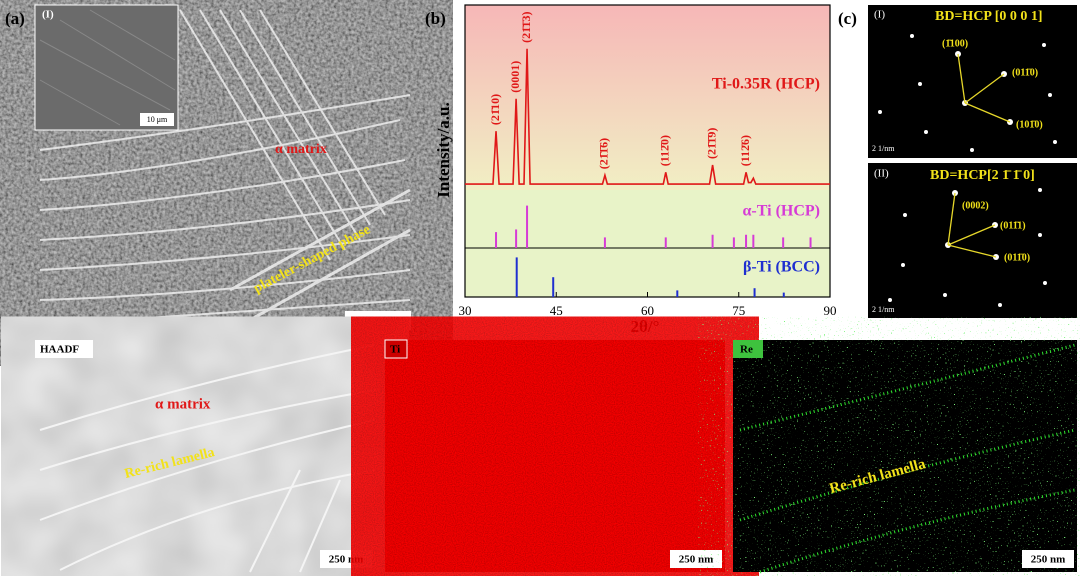 Image resolution: width=1080 pixels, height=576 pixels. What do you see at coordinates (881, 174) in the screenshot?
I see `pattern-label: (II)` at bounding box center [881, 174].